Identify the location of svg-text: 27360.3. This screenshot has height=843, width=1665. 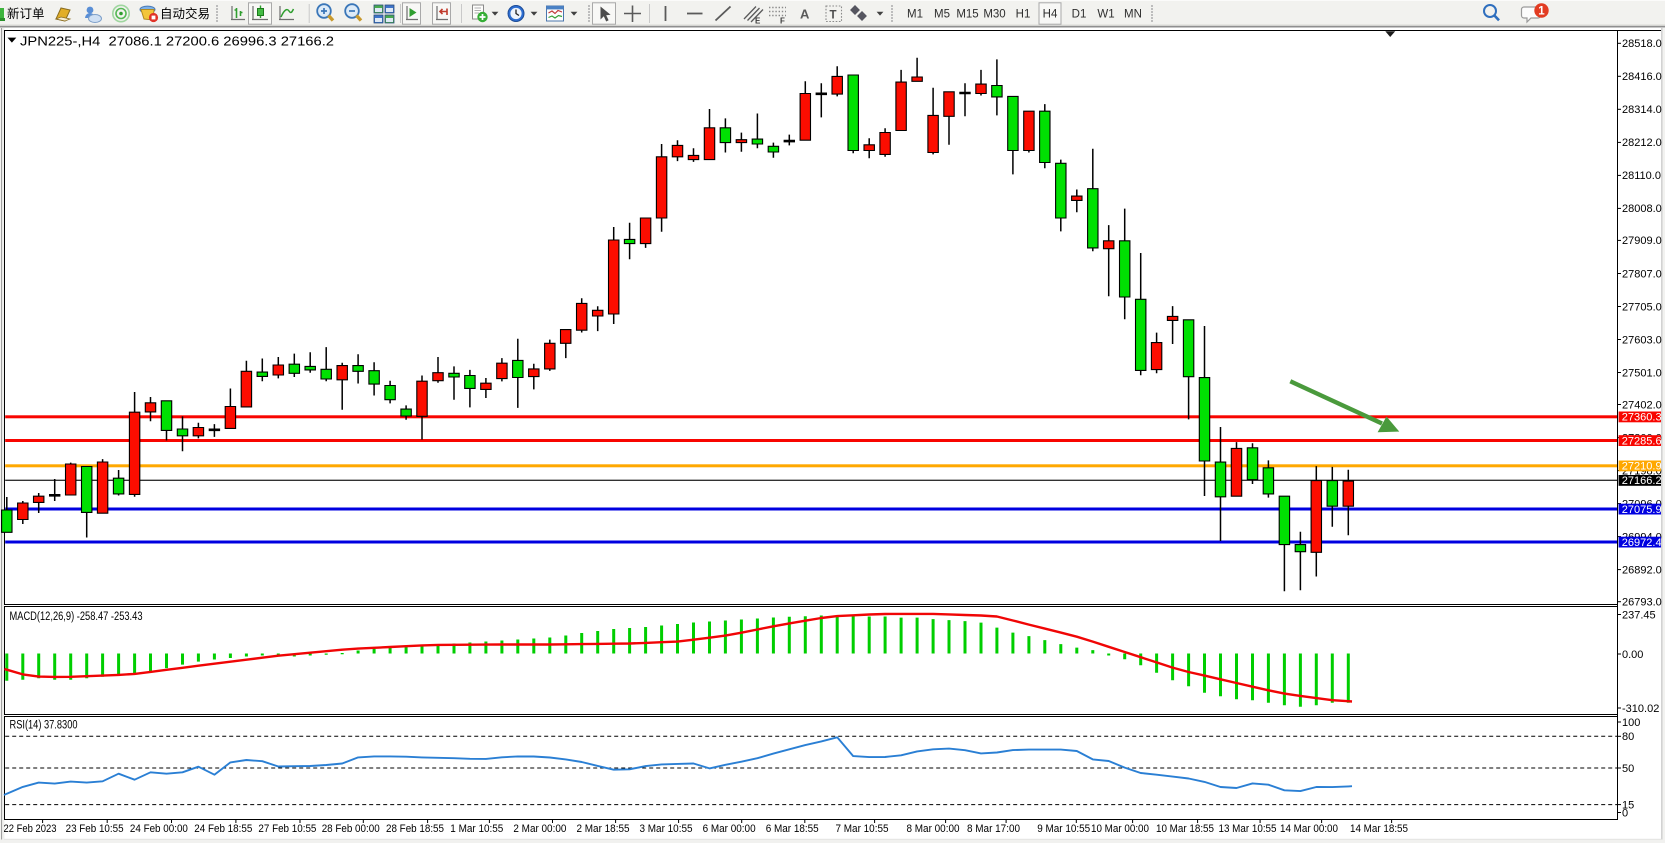
(1642, 418).